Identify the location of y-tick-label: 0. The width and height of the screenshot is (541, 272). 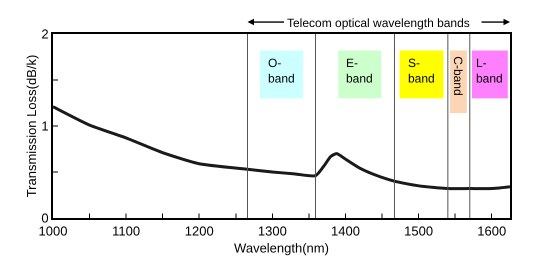
(45, 218).